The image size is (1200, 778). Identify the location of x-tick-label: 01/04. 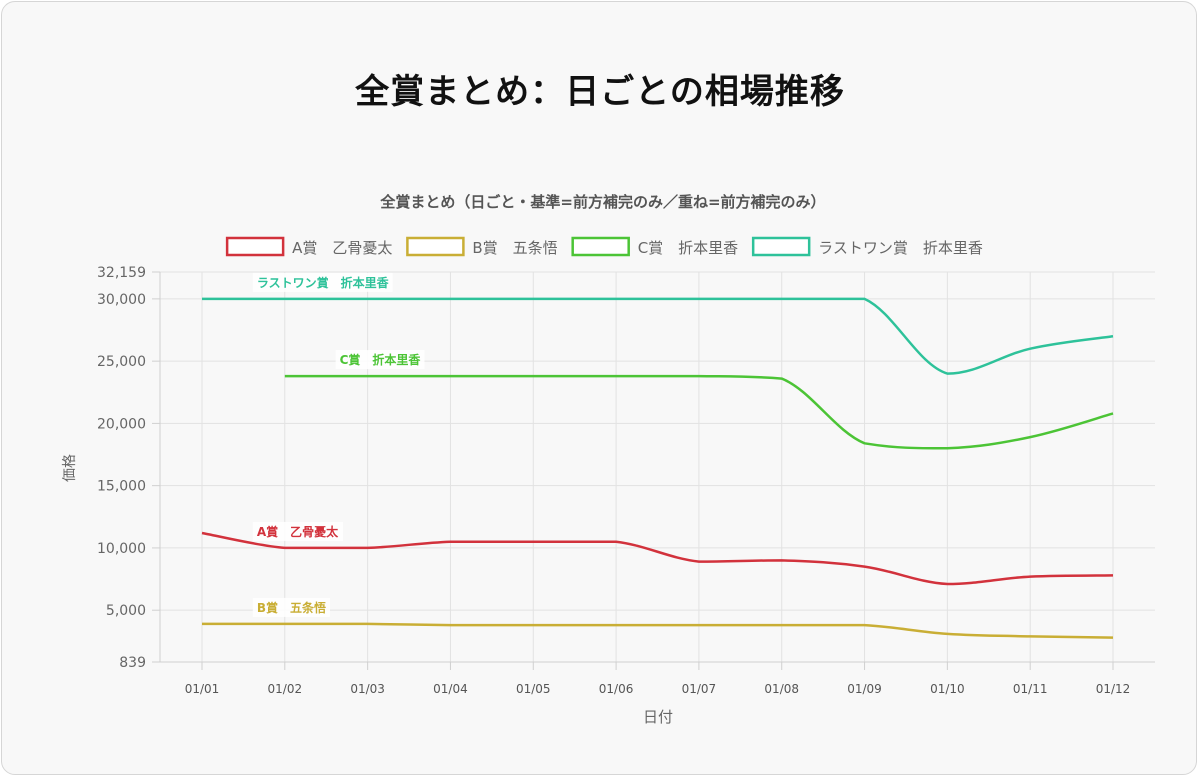
(450, 689).